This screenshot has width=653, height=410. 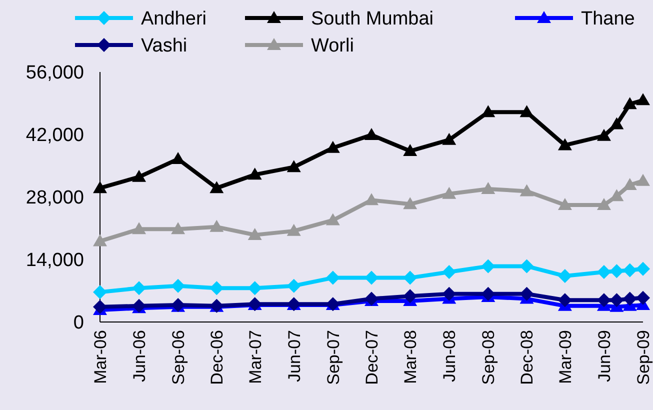 What do you see at coordinates (78, 323) in the screenshot?
I see `y-tick-label: 0` at bounding box center [78, 323].